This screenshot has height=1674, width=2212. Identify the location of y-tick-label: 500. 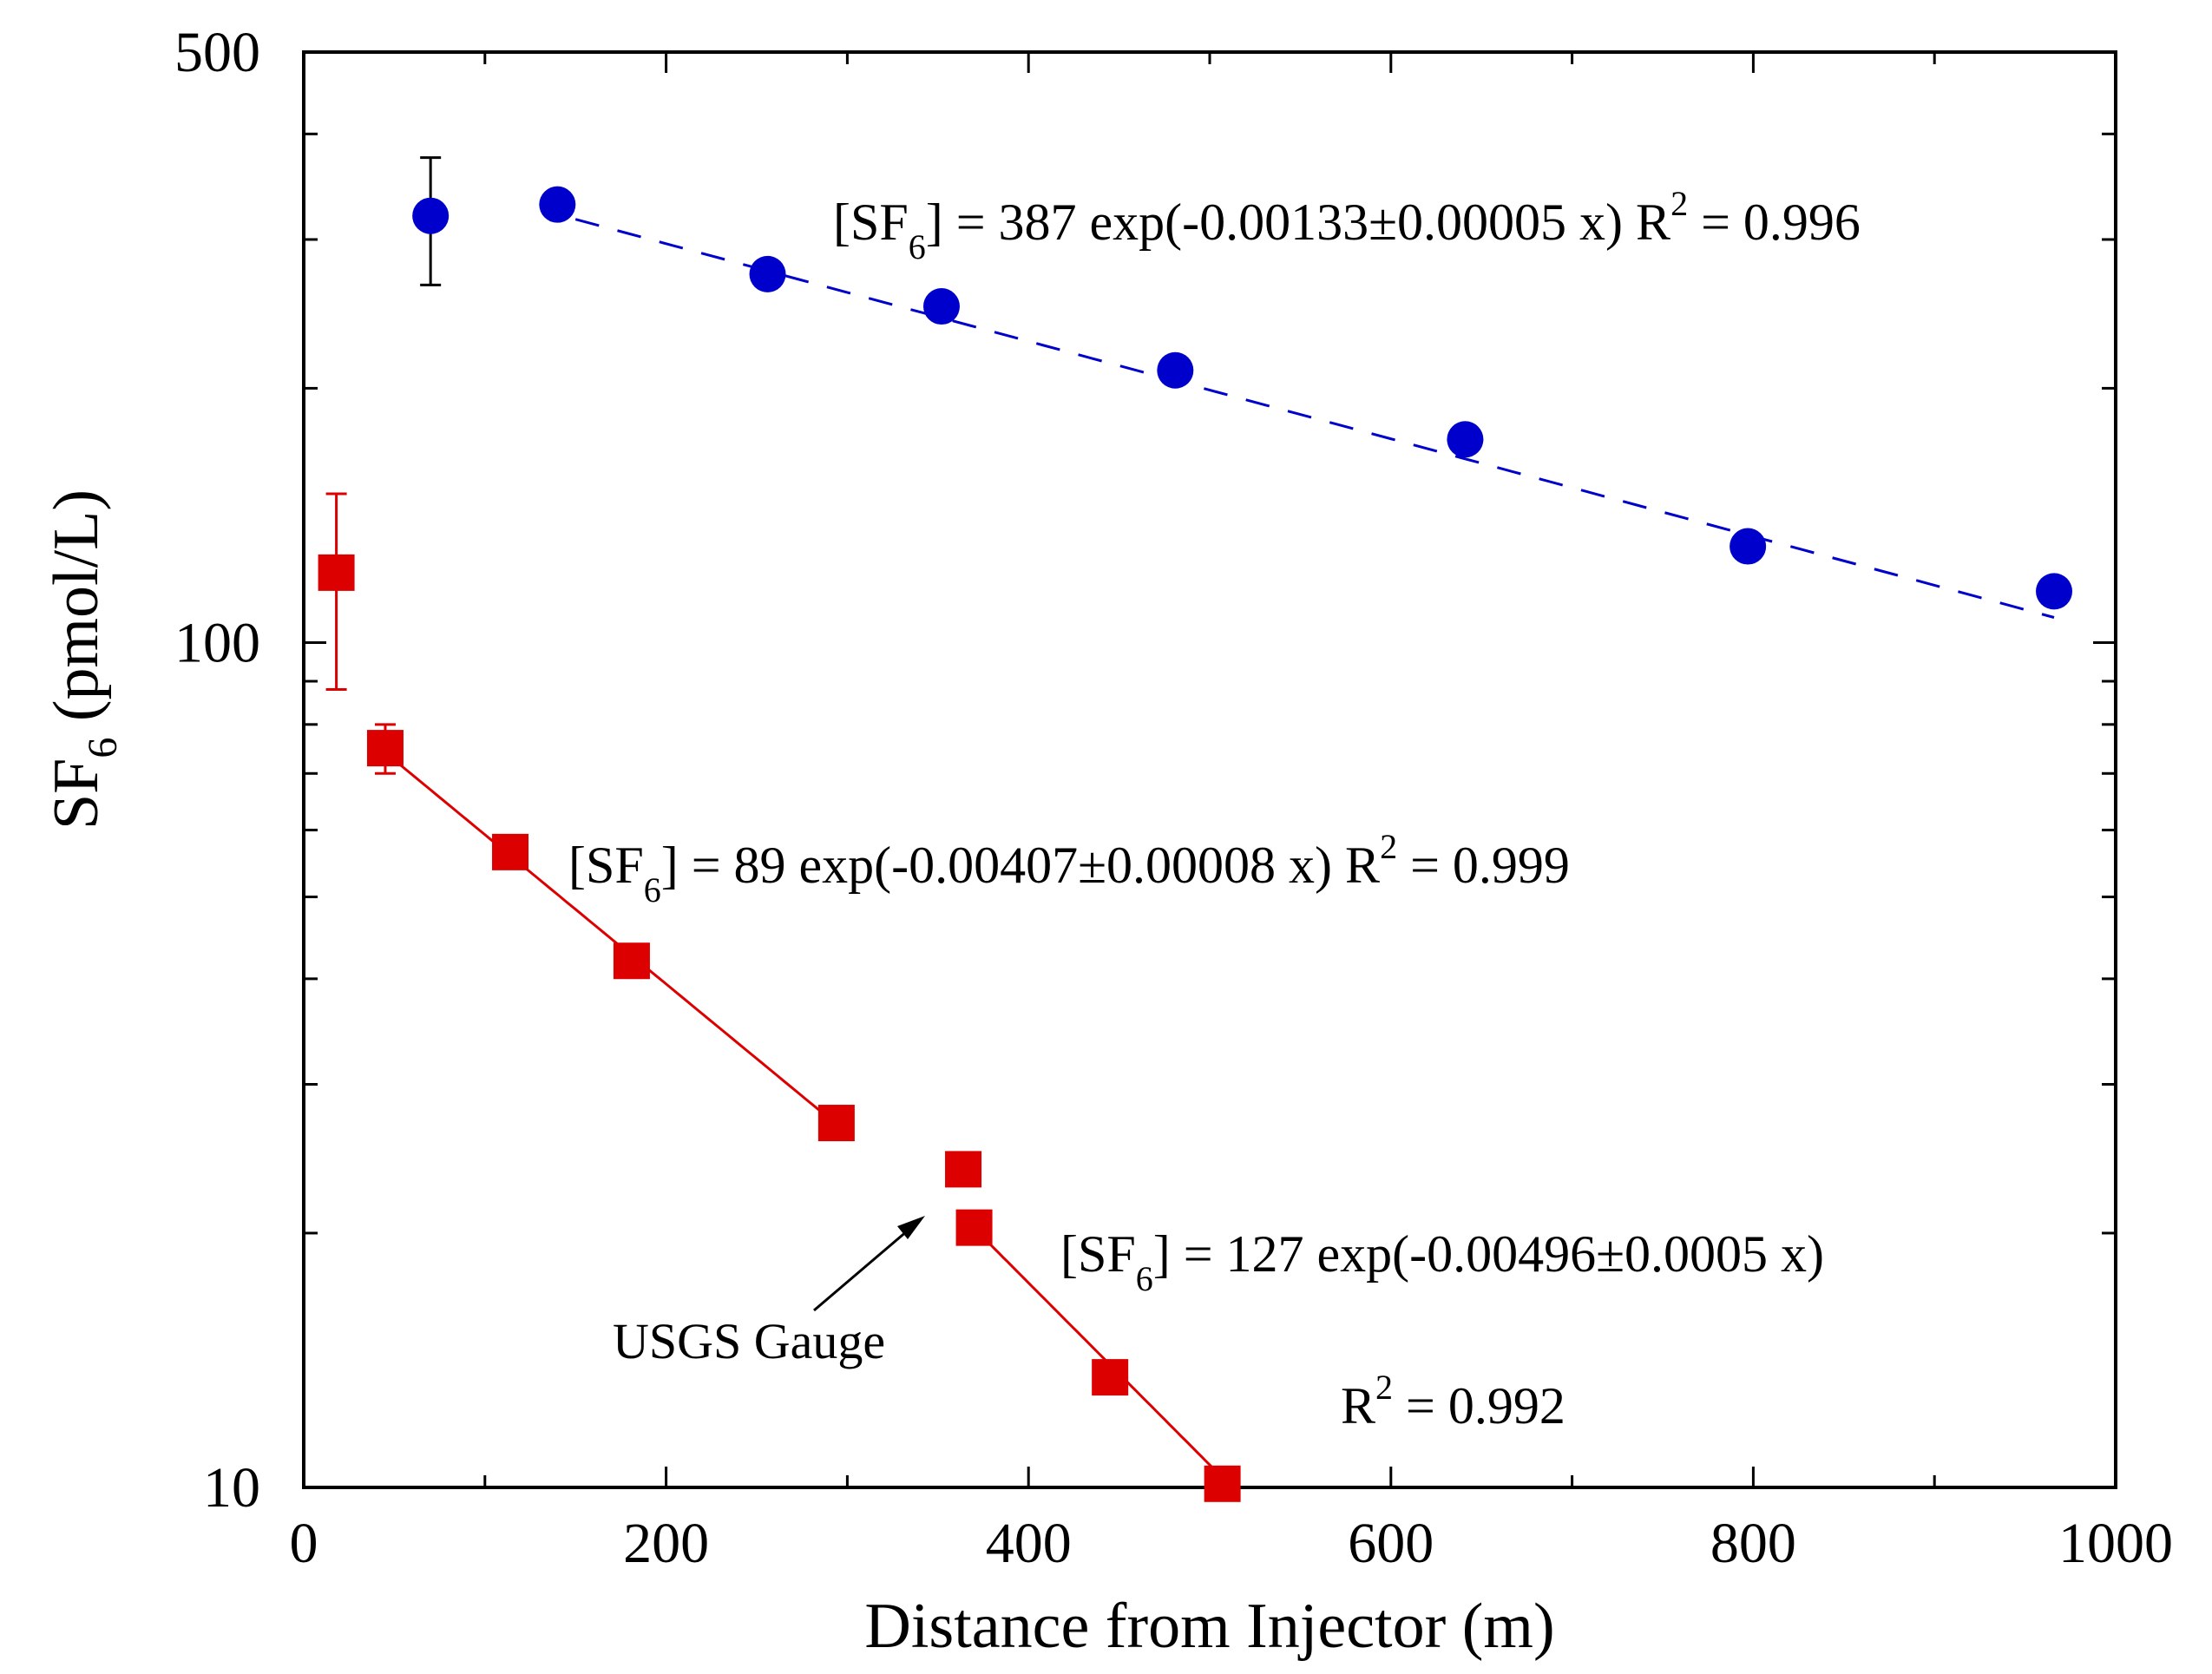
(217, 52).